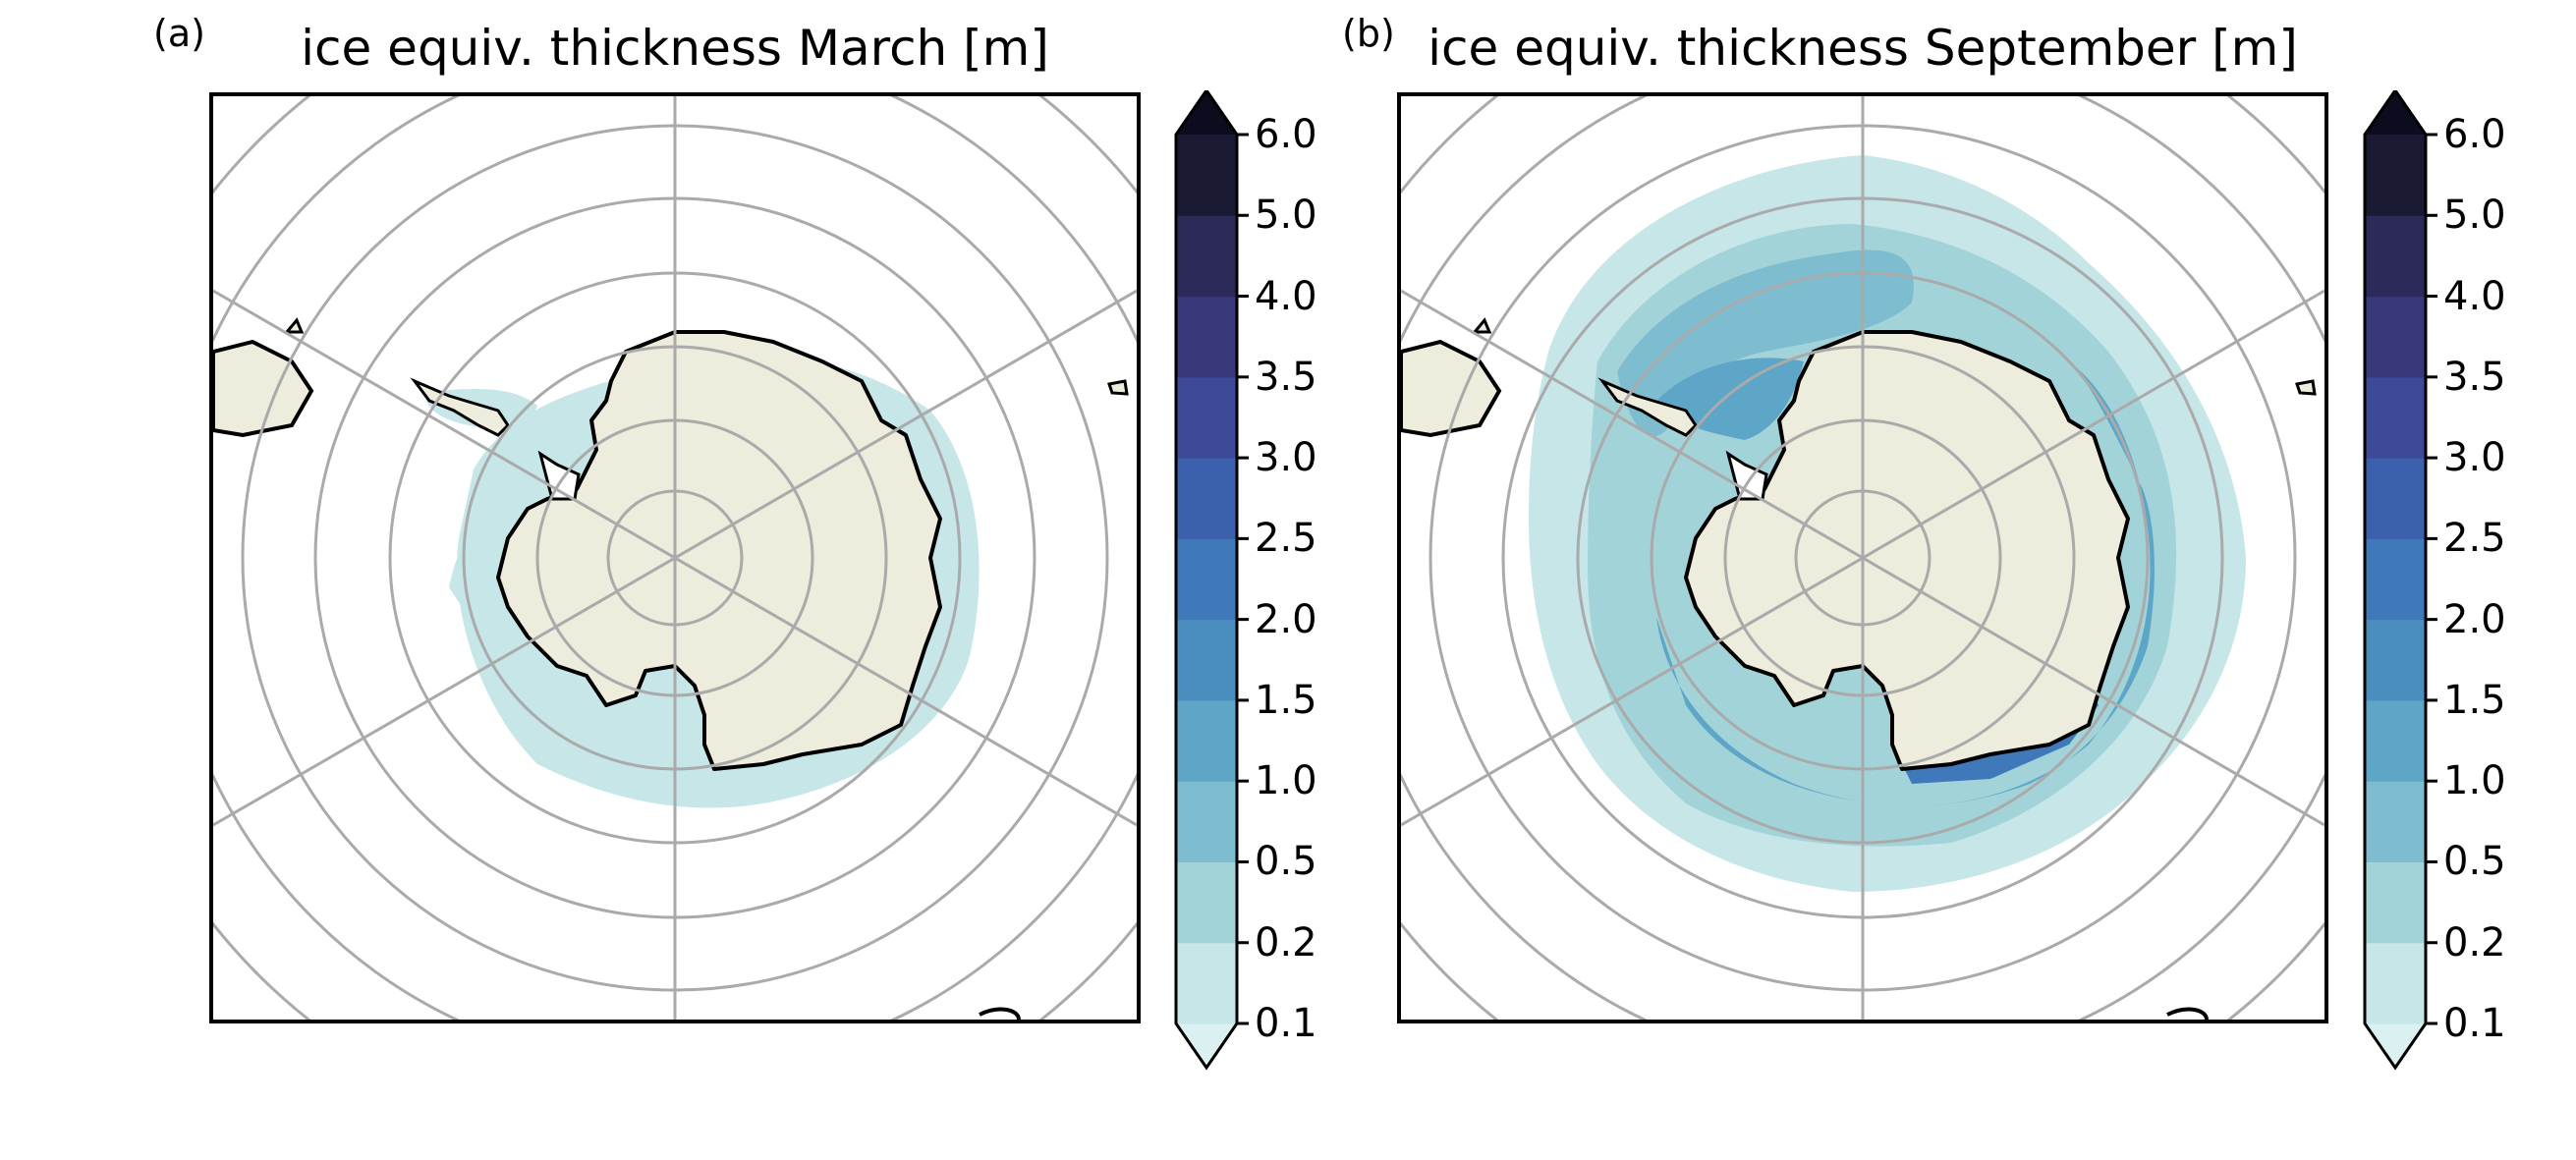 Image resolution: width=2576 pixels, height=1160 pixels. What do you see at coordinates (2474, 862) in the screenshot?
I see `colorbar-tick-label-b: 0.5` at bounding box center [2474, 862].